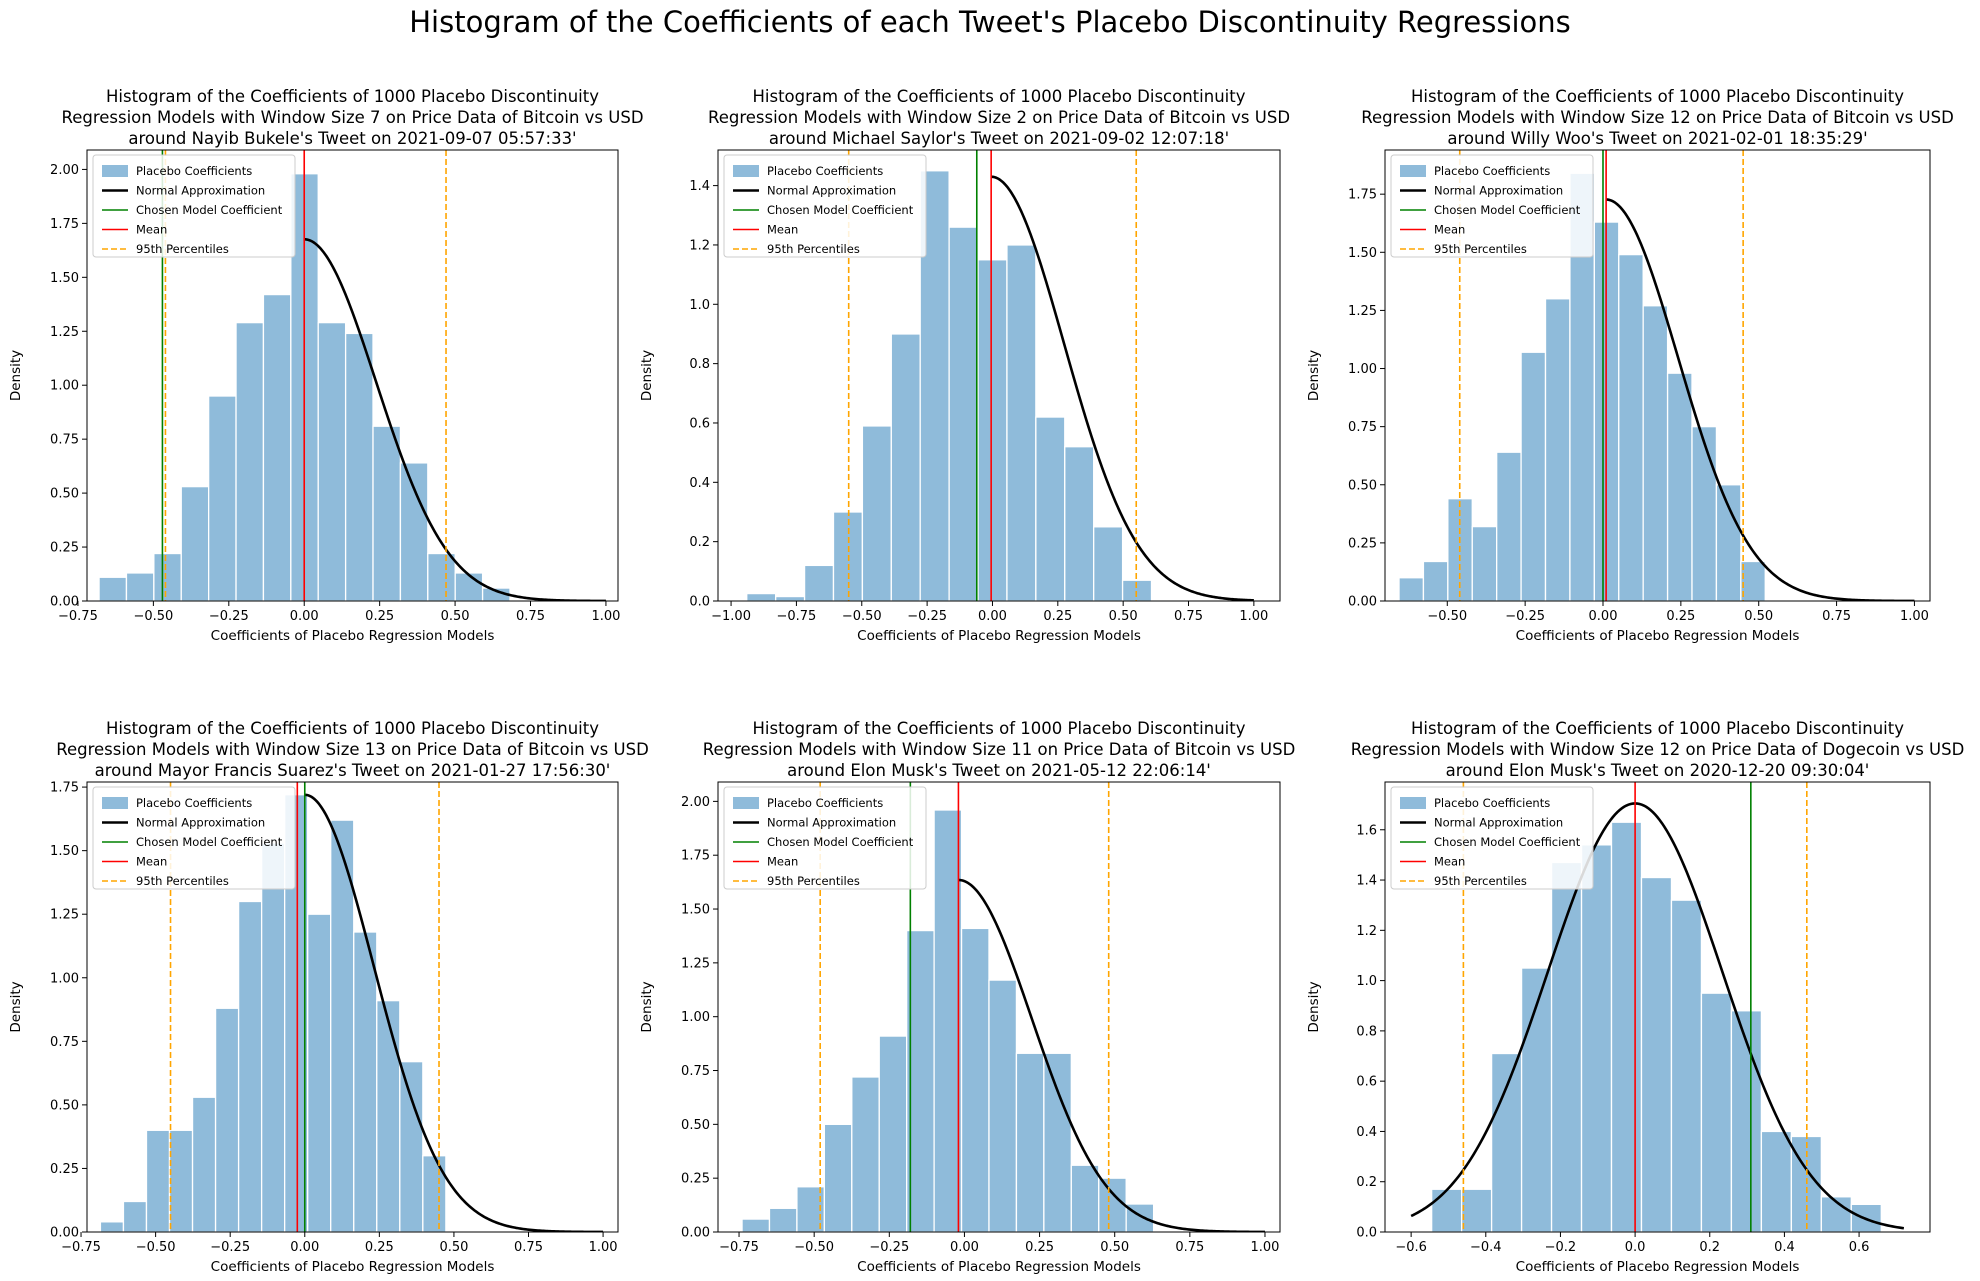 The height and width of the screenshot is (1281, 1980). Describe the element at coordinates (1366, 881) in the screenshot. I see `y-tick-label: 1.4` at that location.